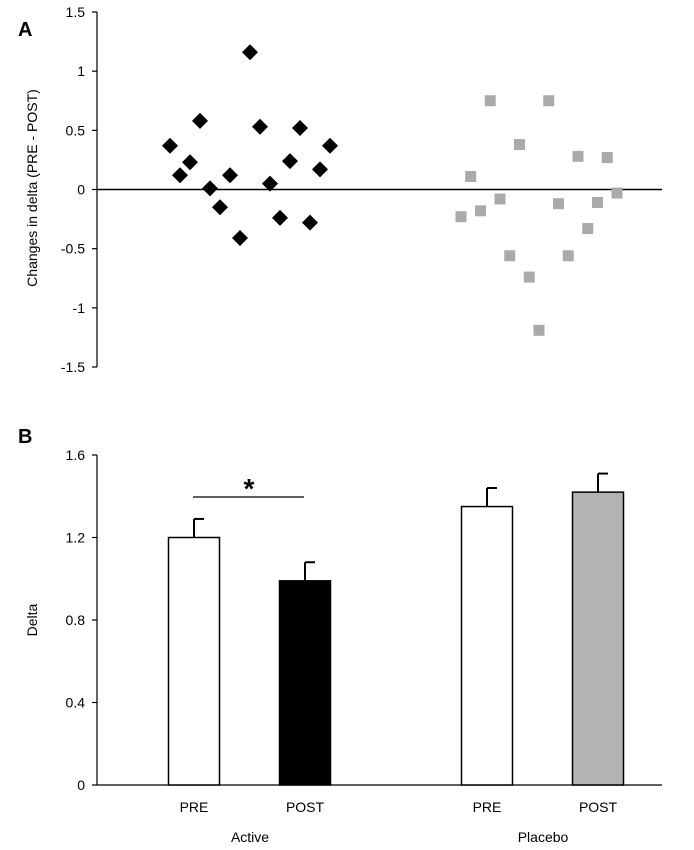 This screenshot has width=694, height=850. Describe the element at coordinates (598, 807) in the screenshot. I see `placebo-post-label: POST` at that location.